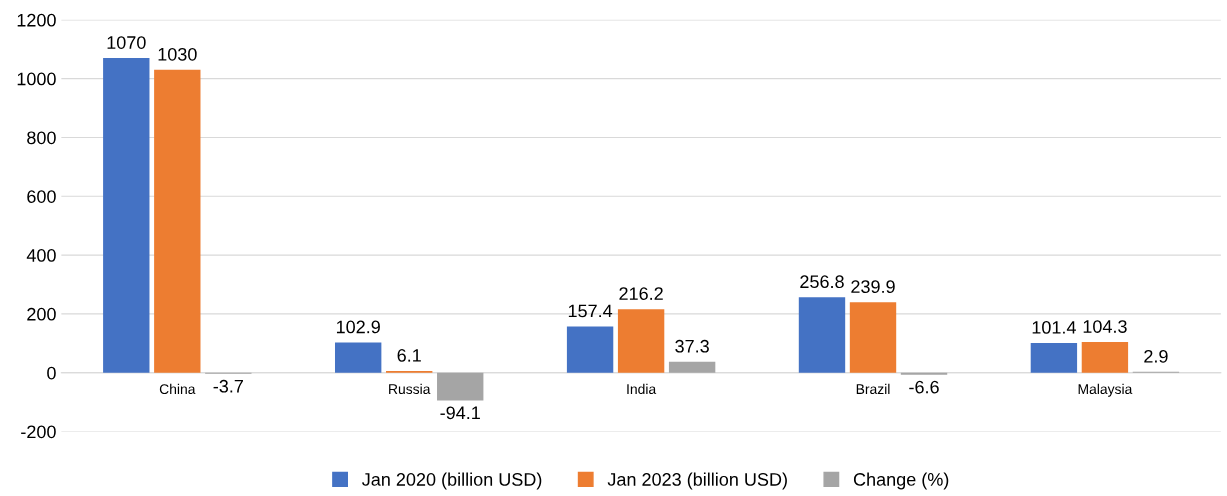  Describe the element at coordinates (460, 413) in the screenshot. I see `data-label: -94.1` at that location.